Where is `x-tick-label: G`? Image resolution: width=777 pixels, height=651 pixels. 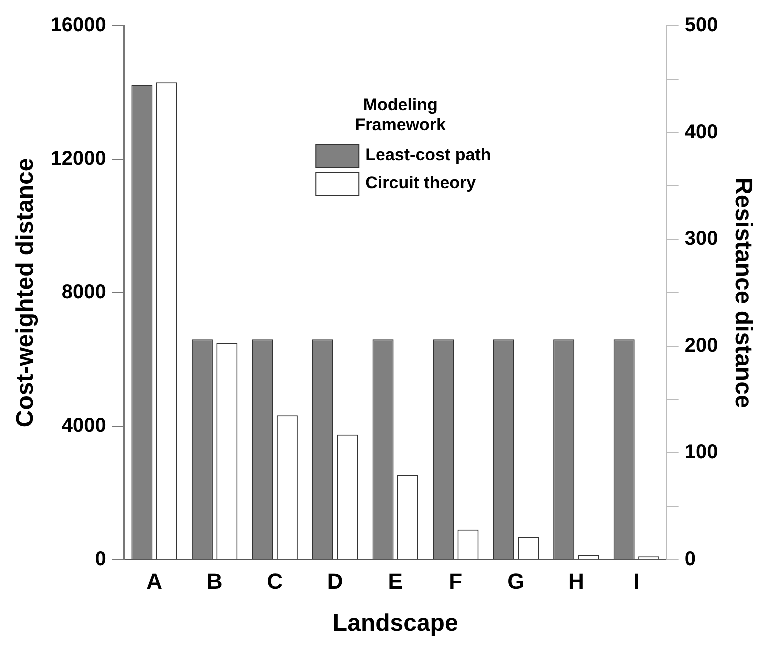 x-tick-label: G is located at coordinates (516, 581).